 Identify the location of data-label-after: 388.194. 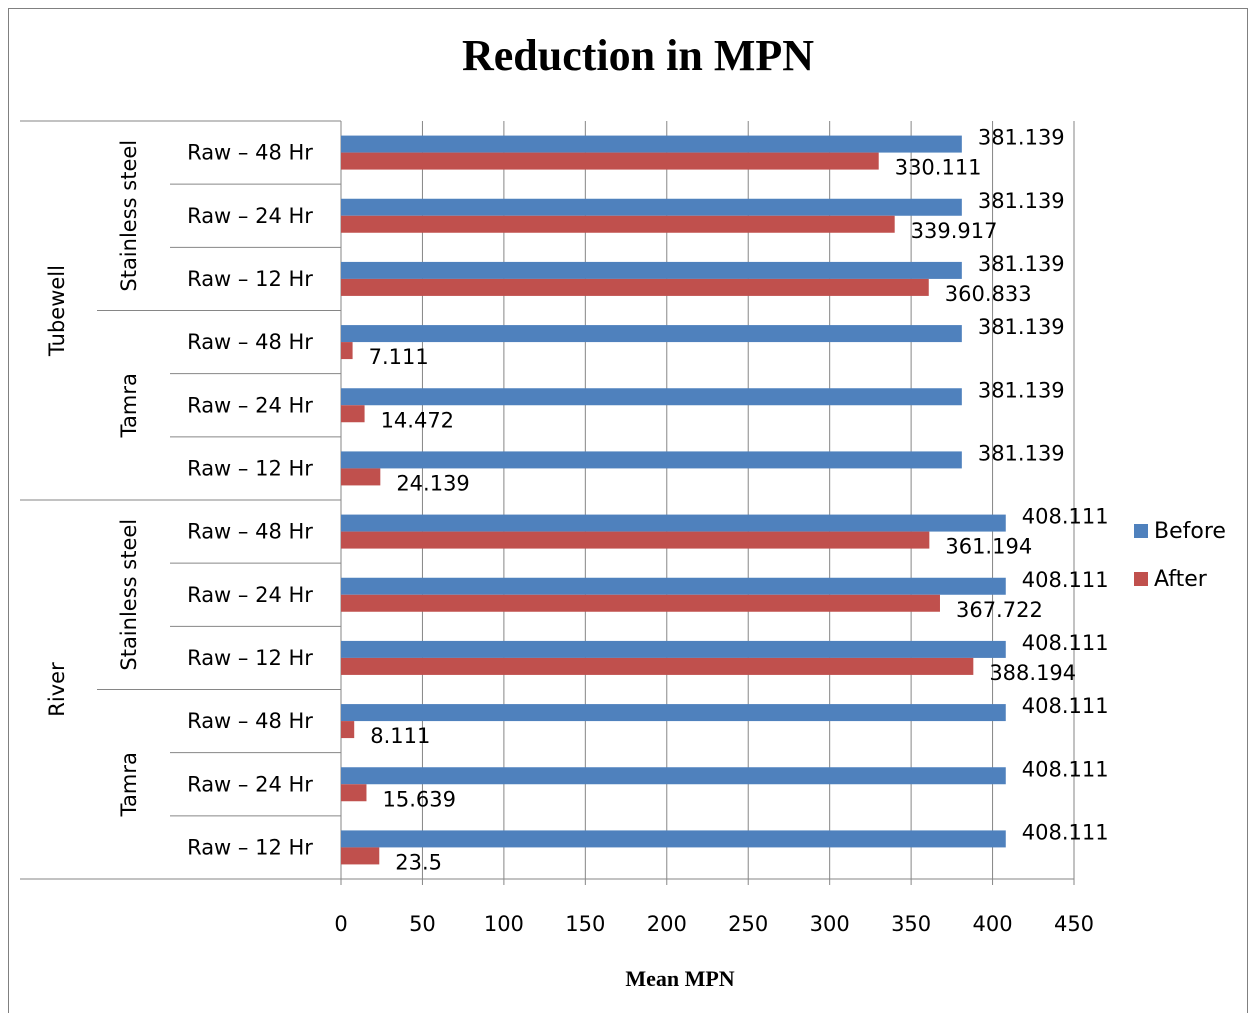
(1032, 673).